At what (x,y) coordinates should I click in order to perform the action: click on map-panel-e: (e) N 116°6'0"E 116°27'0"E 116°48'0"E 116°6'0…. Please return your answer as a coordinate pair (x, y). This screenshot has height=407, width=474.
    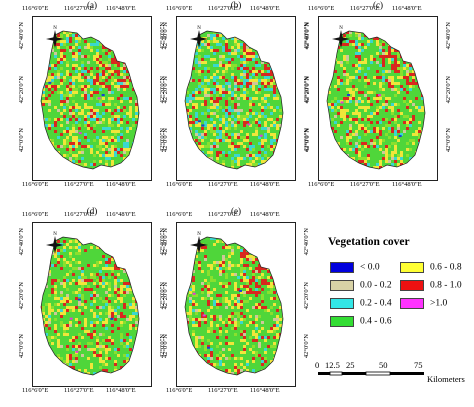
    Looking at the image, I should click on (236, 301).